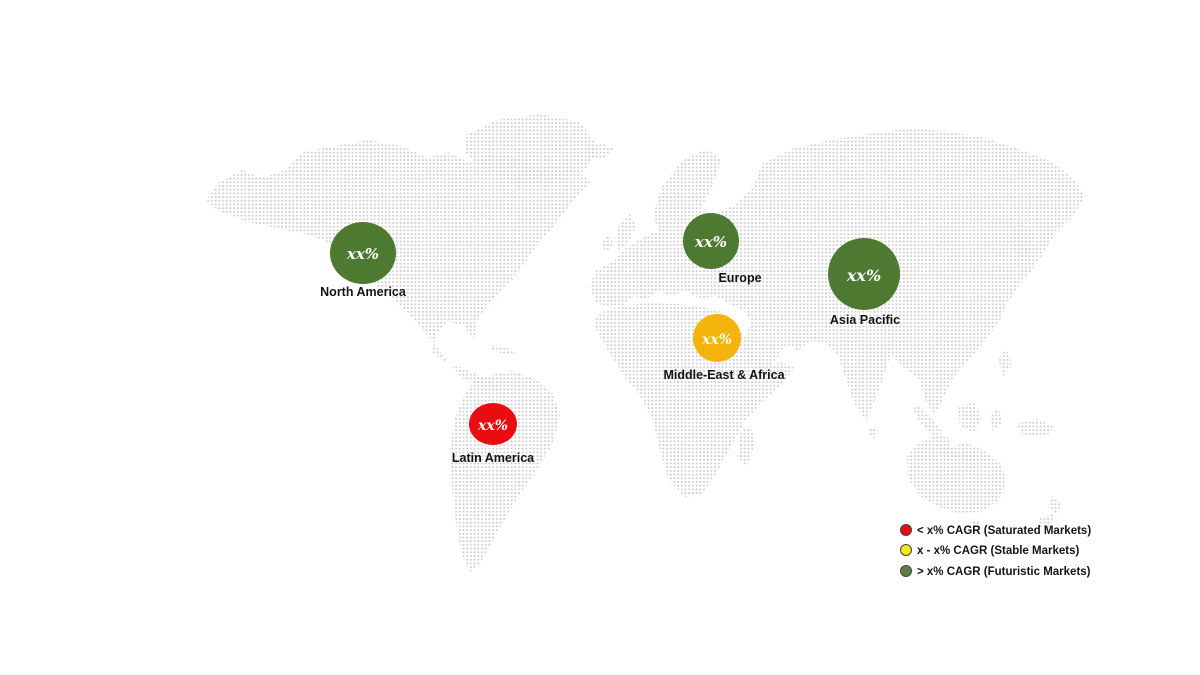  What do you see at coordinates (599, 151) in the screenshot?
I see `island-iceland` at bounding box center [599, 151].